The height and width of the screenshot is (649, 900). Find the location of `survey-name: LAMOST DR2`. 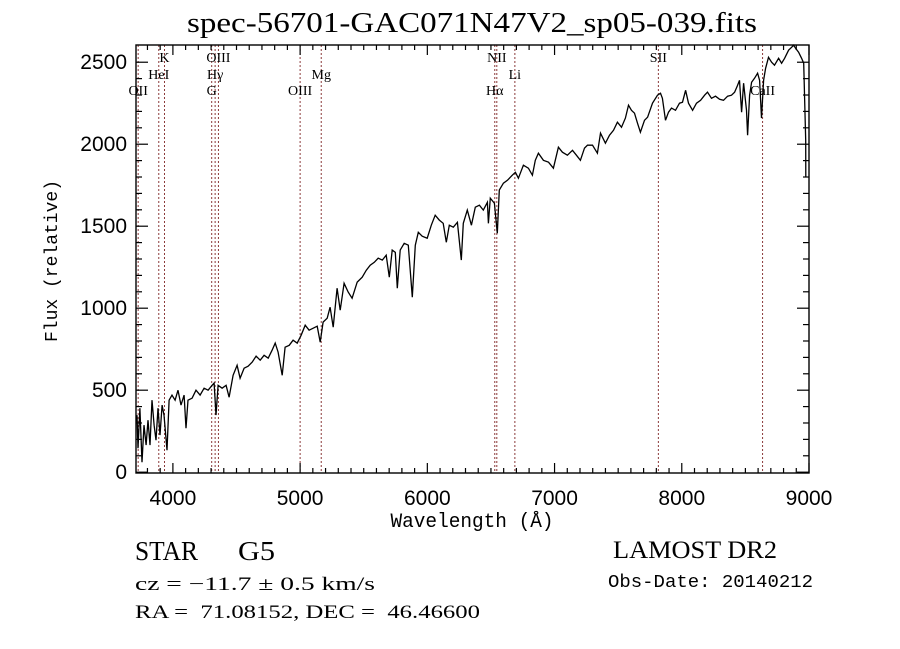

survey-name: LAMOST DR2 is located at coordinates (695, 550).